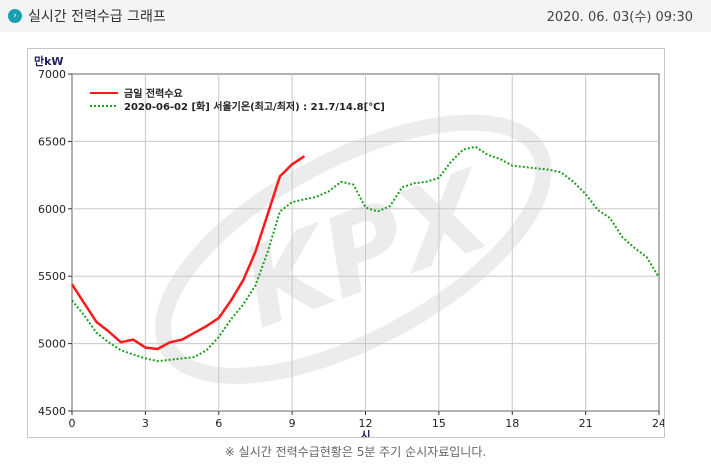 This screenshot has height=467, width=711. Describe the element at coordinates (188, 253) in the screenshot. I see `series-line-today` at that location.